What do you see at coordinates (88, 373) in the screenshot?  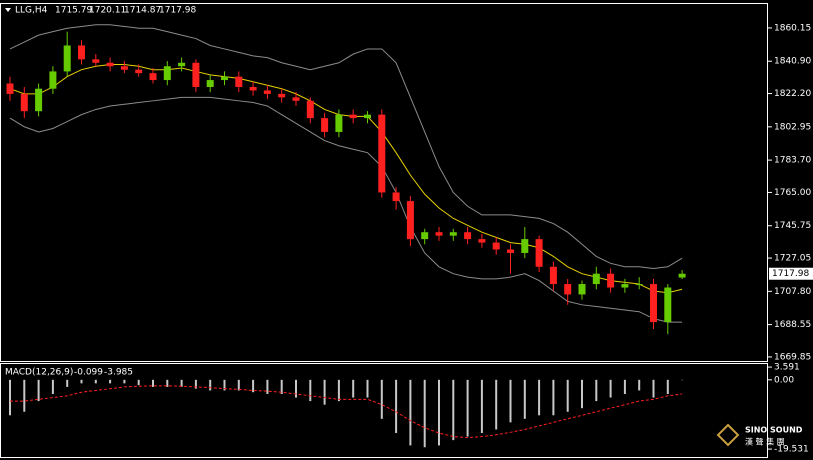 I see `macd-main: -0.099` at bounding box center [88, 373].